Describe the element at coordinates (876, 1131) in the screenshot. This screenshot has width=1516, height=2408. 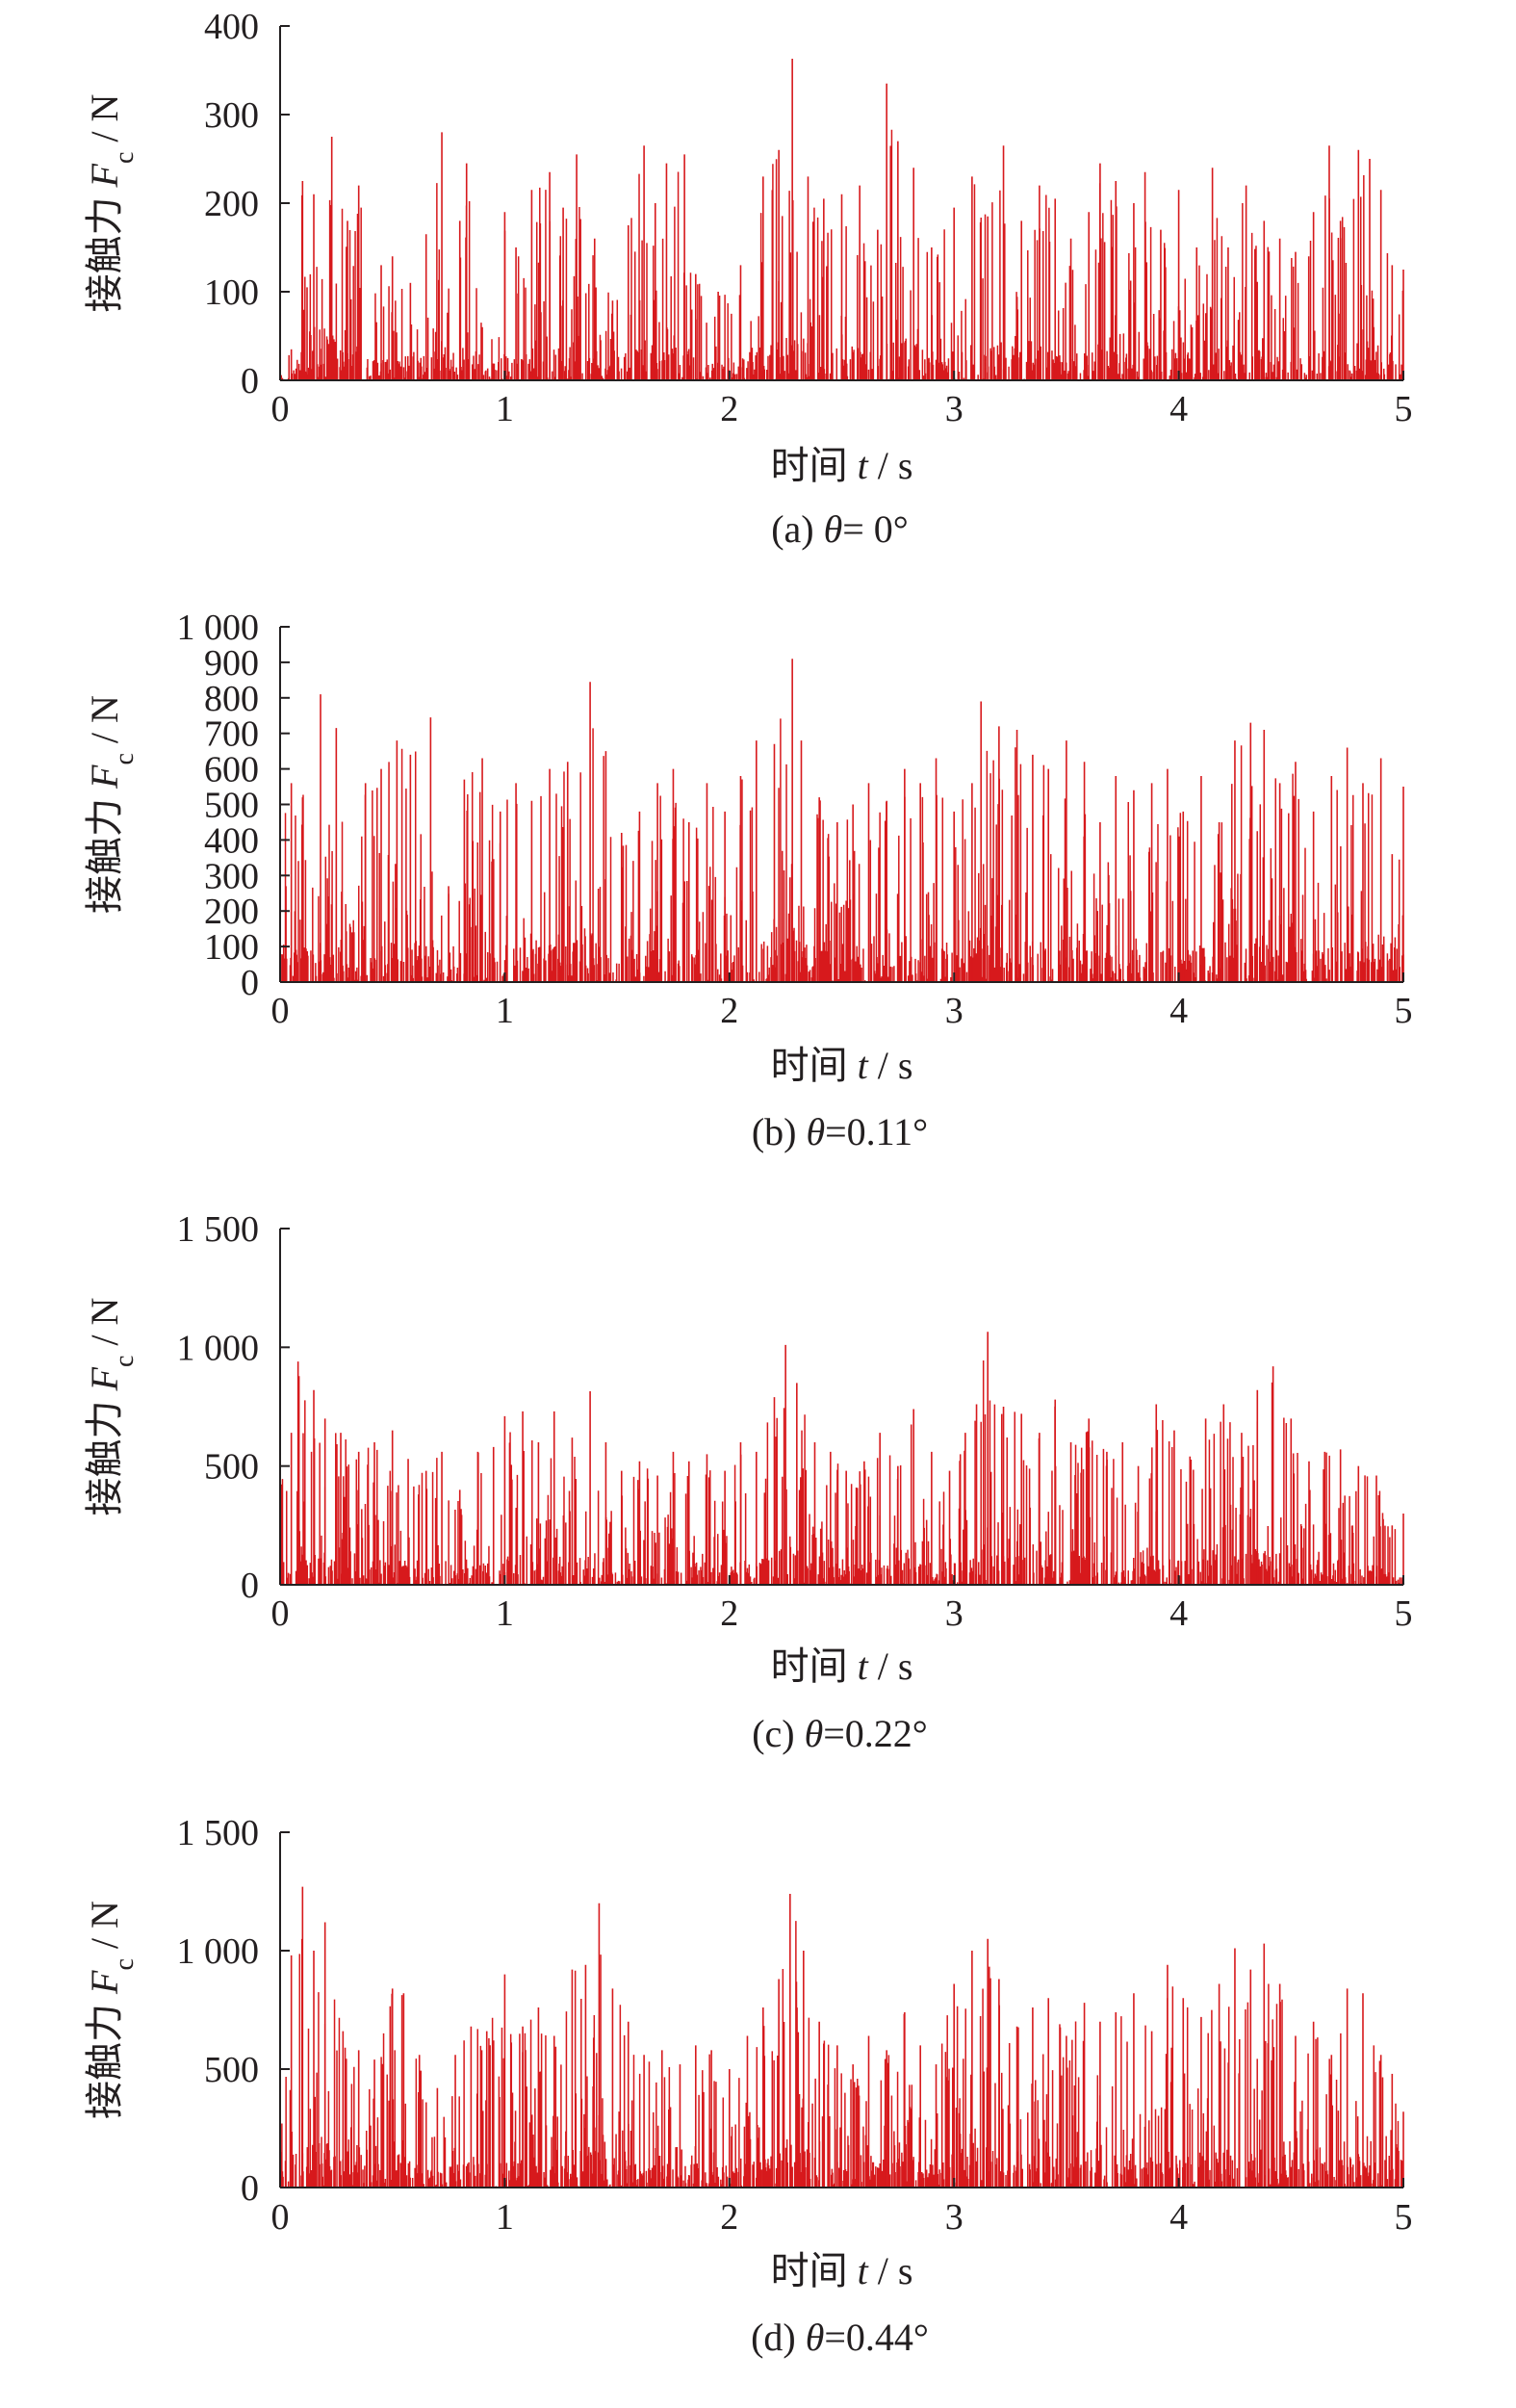
I see `label-unit: =0.11°` at that location.